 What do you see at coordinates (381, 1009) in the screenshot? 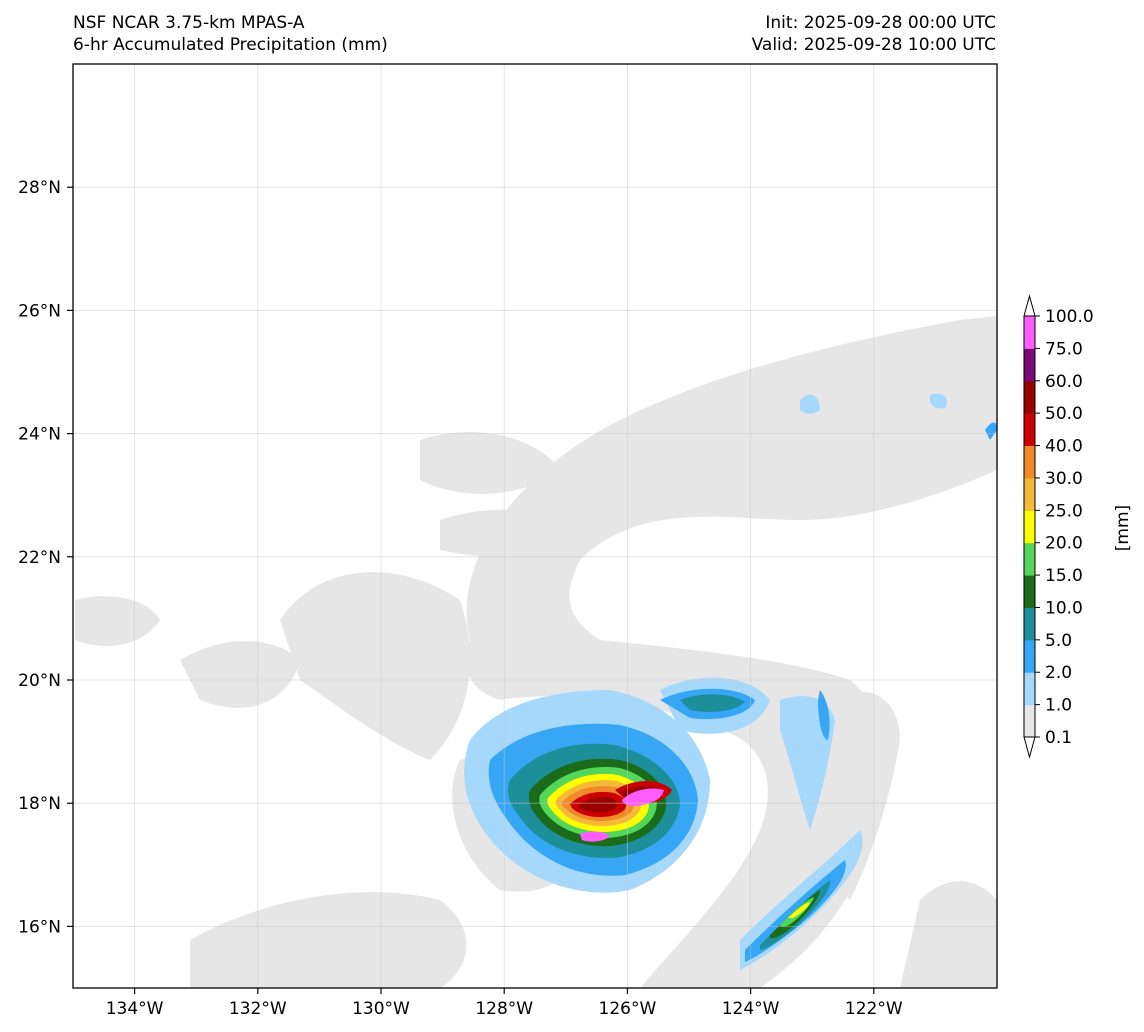
I see `lon-tick-label: 130°W` at bounding box center [381, 1009].